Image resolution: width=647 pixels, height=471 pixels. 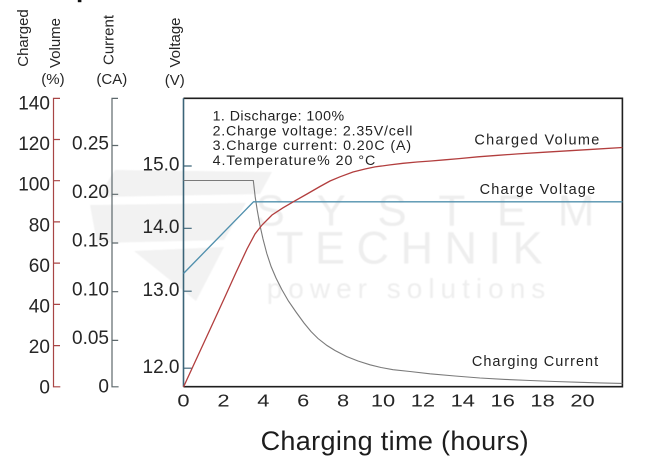 I want to click on svg-text: 80, so click(x=39, y=225).